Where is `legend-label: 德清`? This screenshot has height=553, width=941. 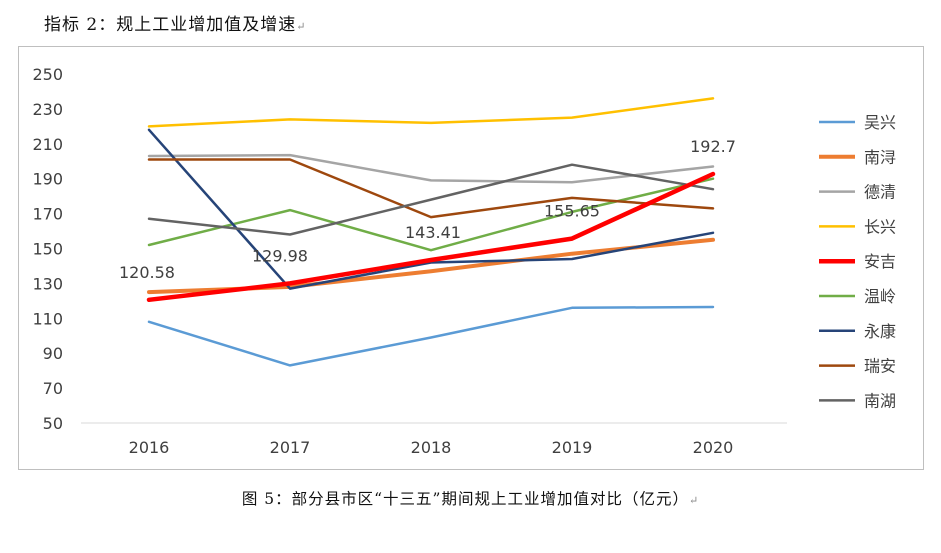 legend-label: 德清 is located at coordinates (880, 192).